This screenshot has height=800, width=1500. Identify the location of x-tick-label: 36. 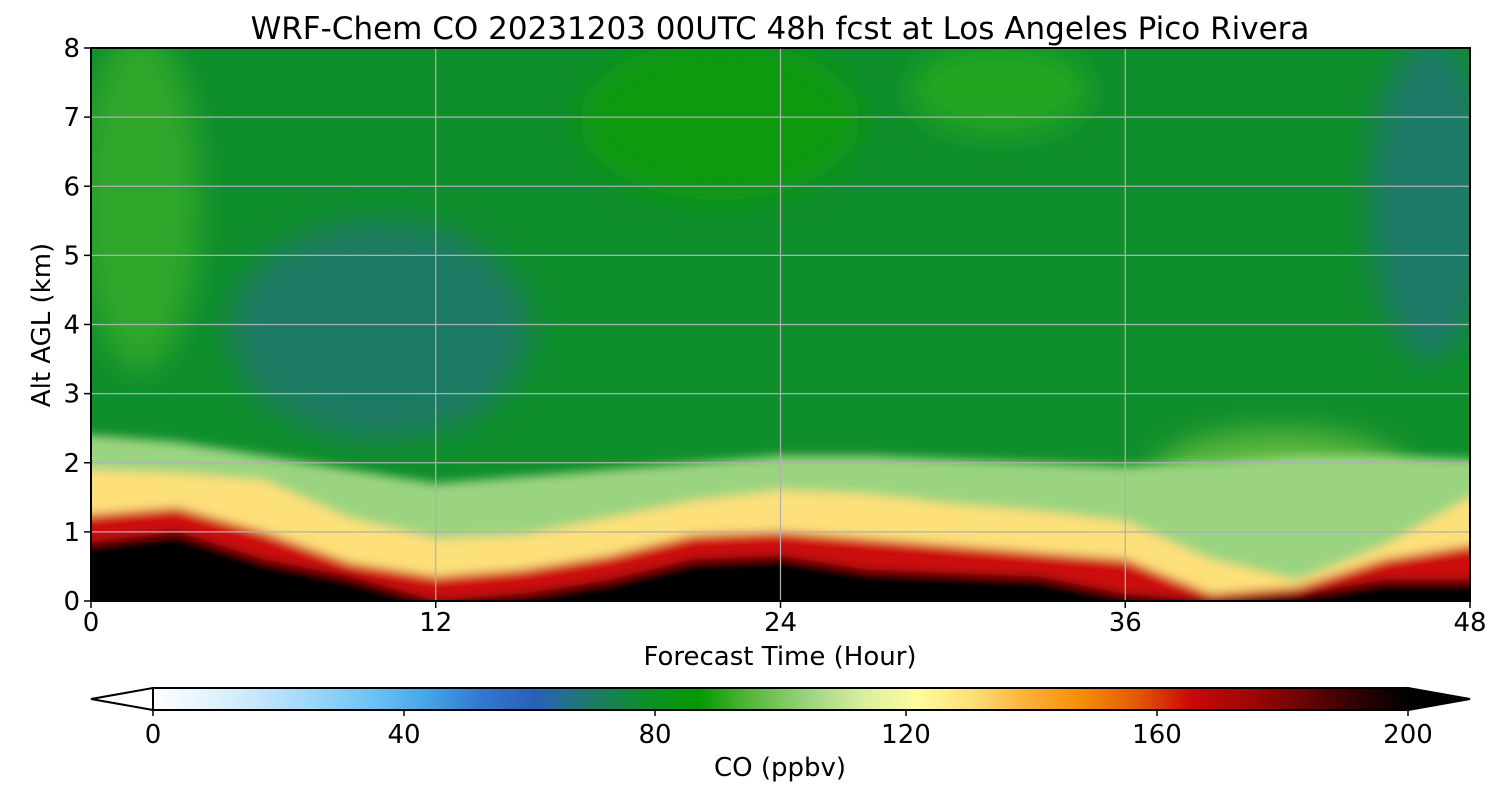
(1125, 623).